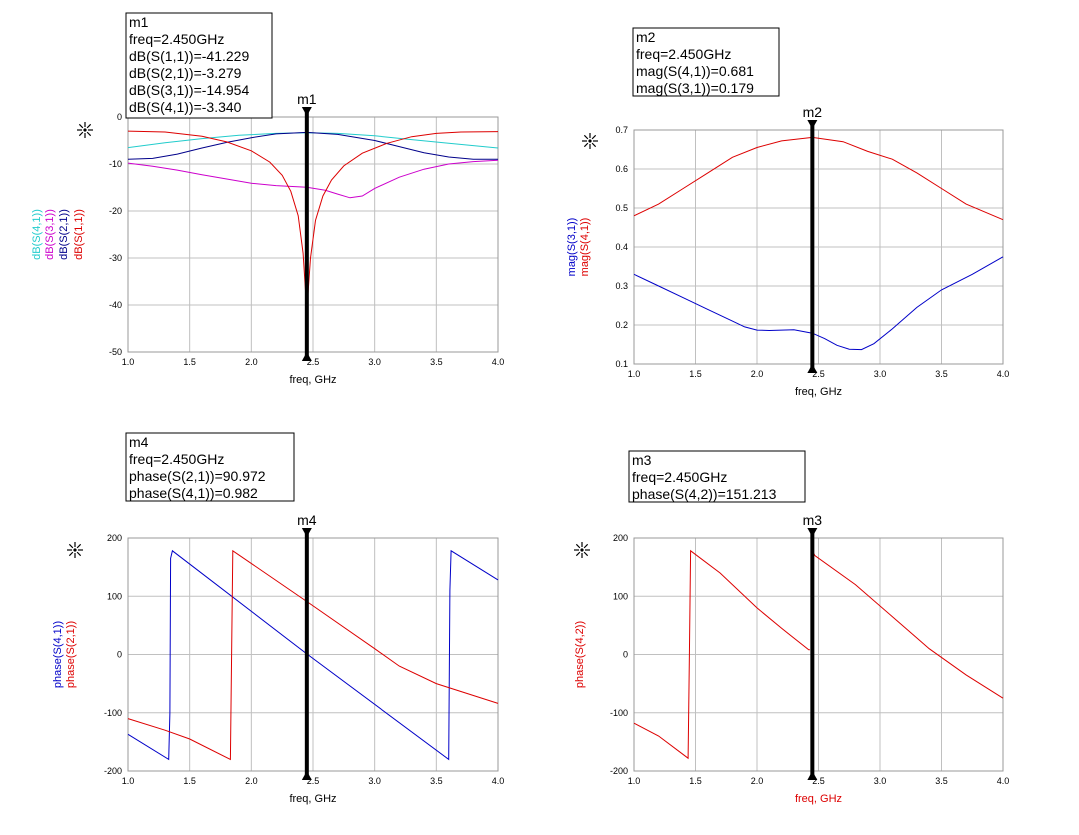  Describe the element at coordinates (37, 234) in the screenshot. I see `y-axis-label: dB(S(4,1))` at that location.